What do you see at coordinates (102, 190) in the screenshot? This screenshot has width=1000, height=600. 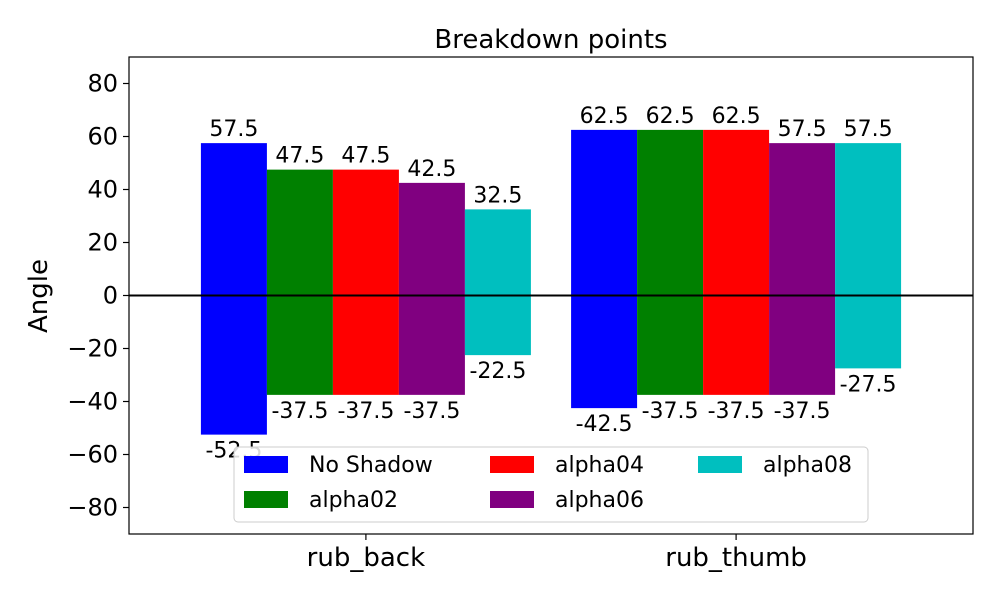 I see `y-tick-label: 40` at bounding box center [102, 190].